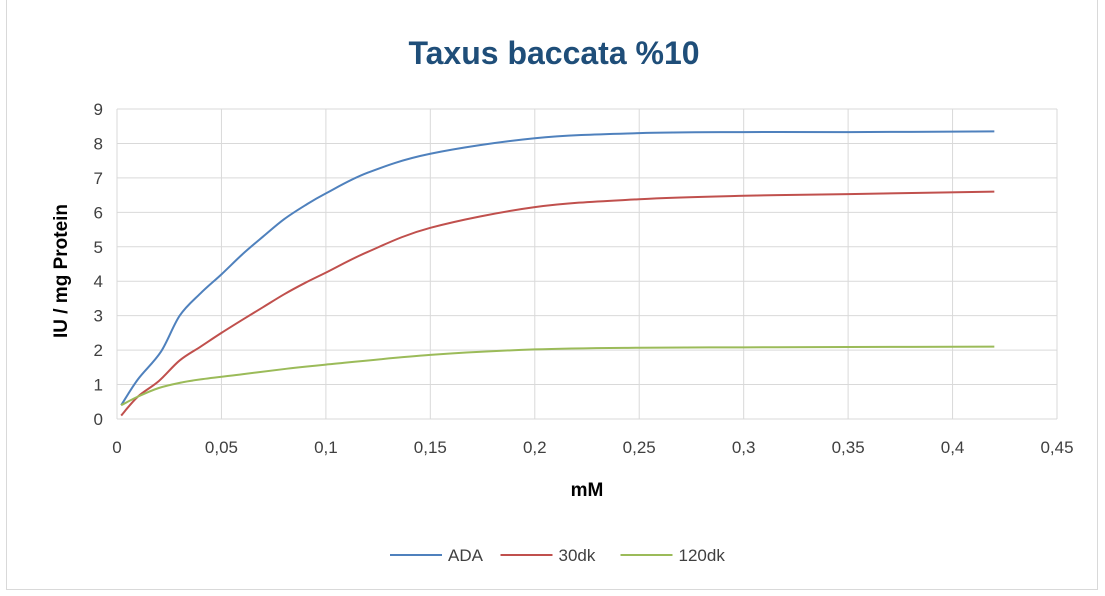  Describe the element at coordinates (1056, 447) in the screenshot. I see `x-tick-label: 0,45` at that location.